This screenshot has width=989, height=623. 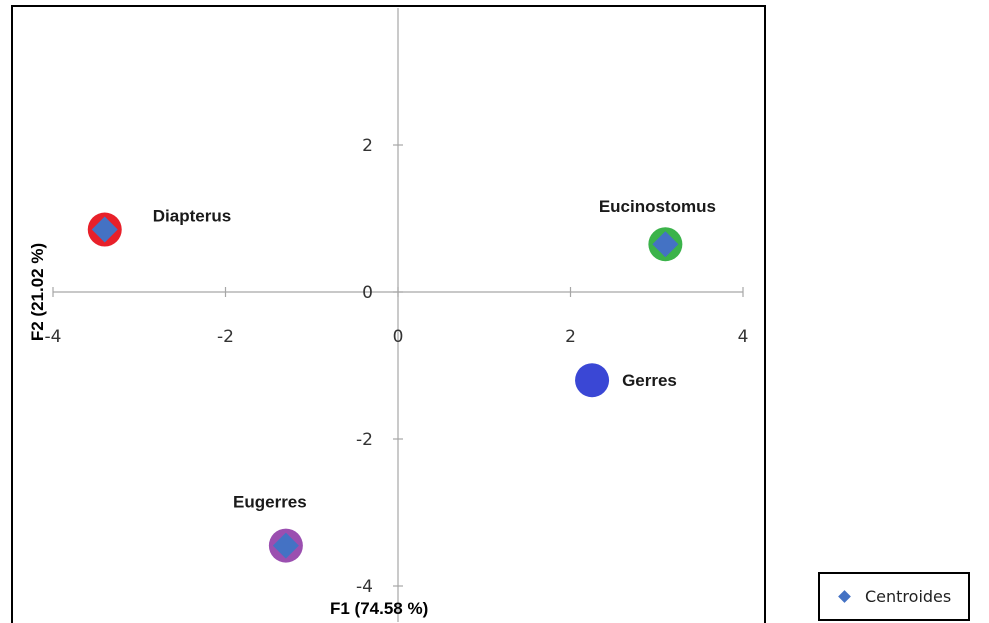 I want to click on centroid-marker-eugerres, so click(x=285, y=545).